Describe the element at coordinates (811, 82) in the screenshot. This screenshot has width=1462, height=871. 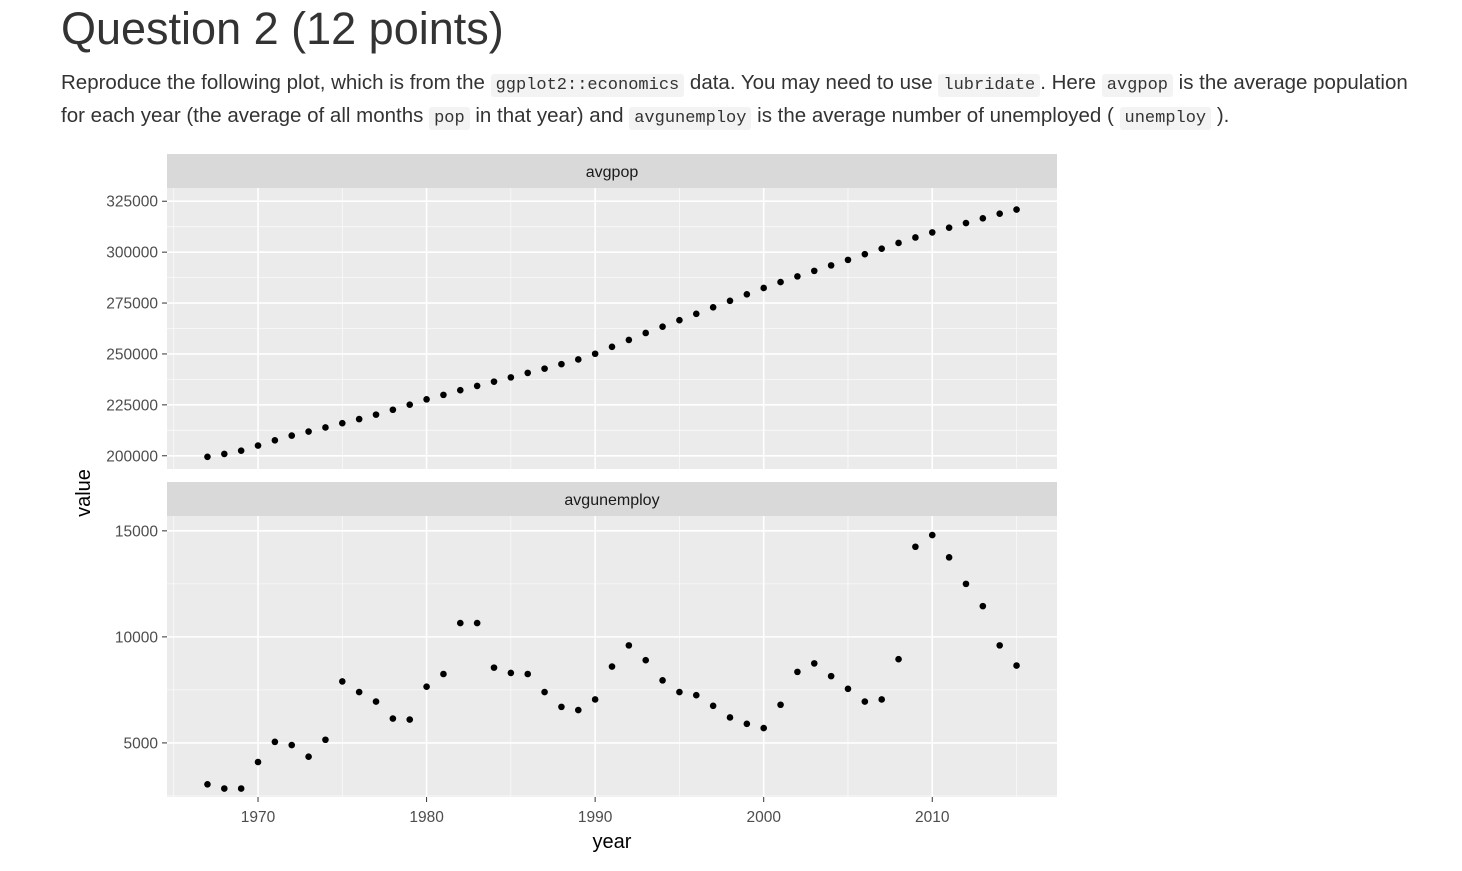
I see `instructions-text-2: data. You may need to use` at that location.